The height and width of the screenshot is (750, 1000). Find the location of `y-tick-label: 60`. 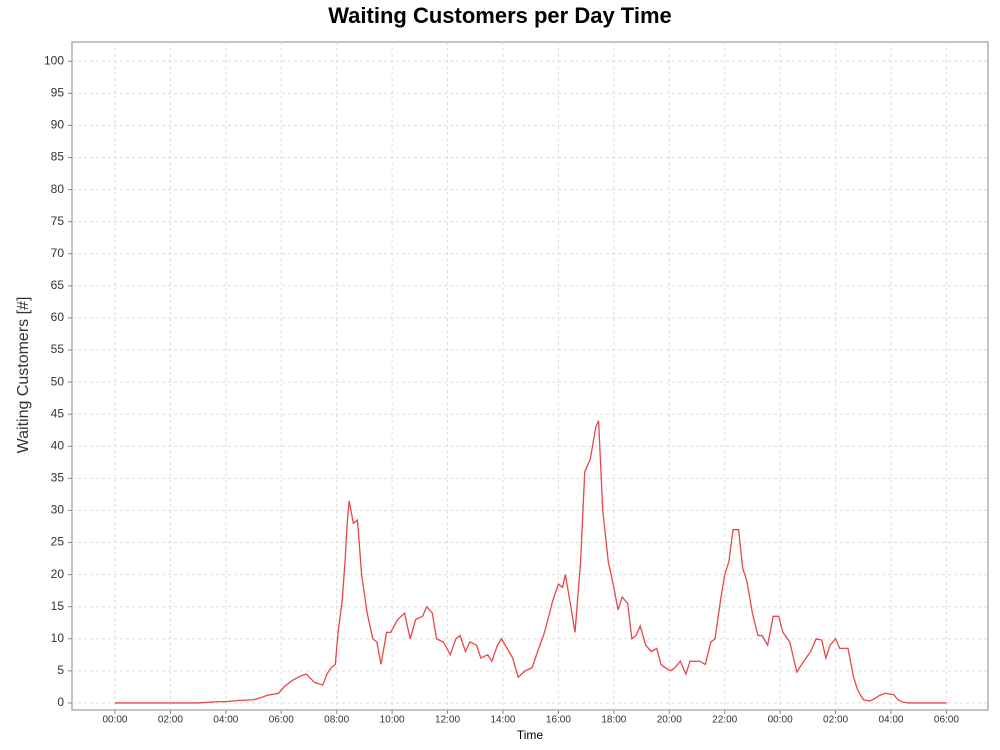

y-tick-label: 60 is located at coordinates (58, 317).